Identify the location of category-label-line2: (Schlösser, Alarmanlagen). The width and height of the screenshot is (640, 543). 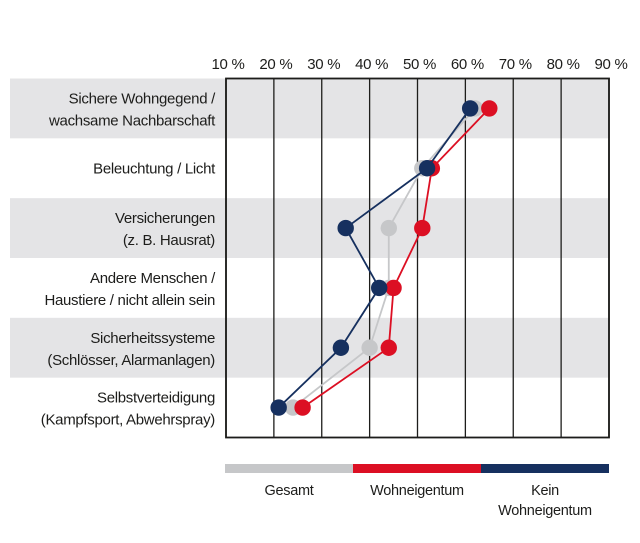
(131, 360).